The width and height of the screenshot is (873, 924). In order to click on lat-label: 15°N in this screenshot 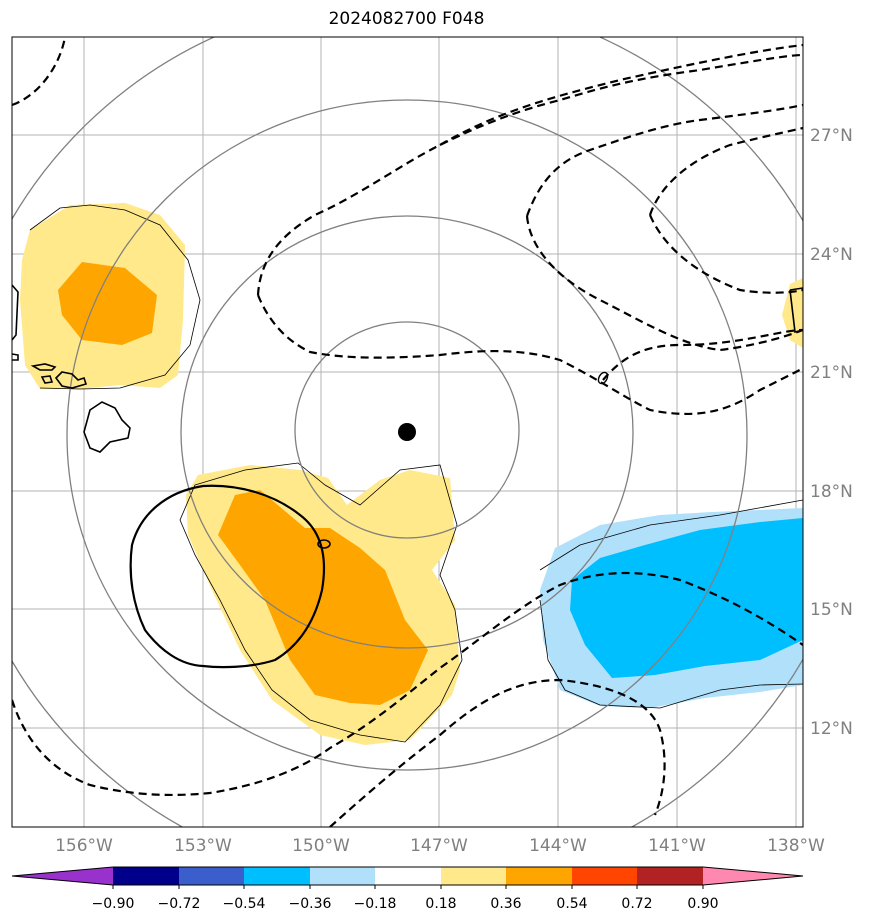, I will do `click(831, 610)`.